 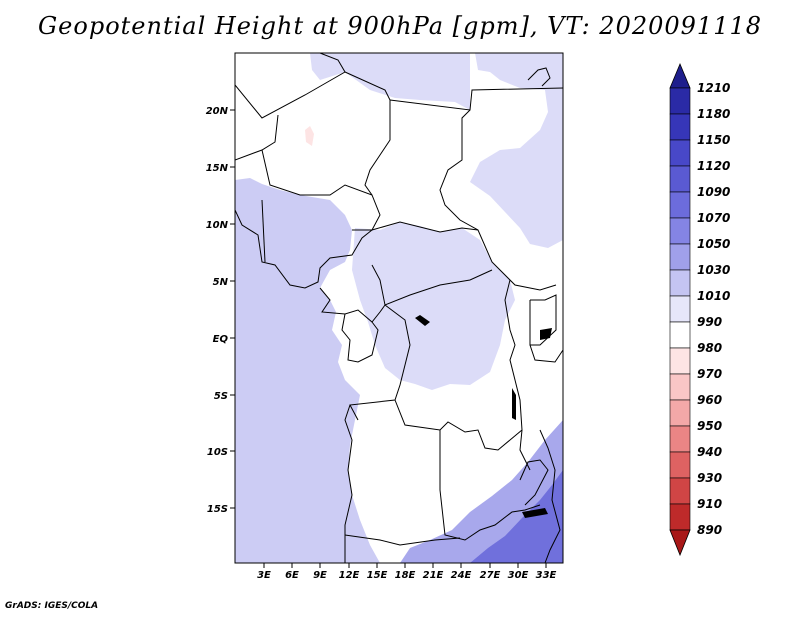 What do you see at coordinates (52, 606) in the screenshot?
I see `grads-credit: GrADS: IGES/COLA` at bounding box center [52, 606].